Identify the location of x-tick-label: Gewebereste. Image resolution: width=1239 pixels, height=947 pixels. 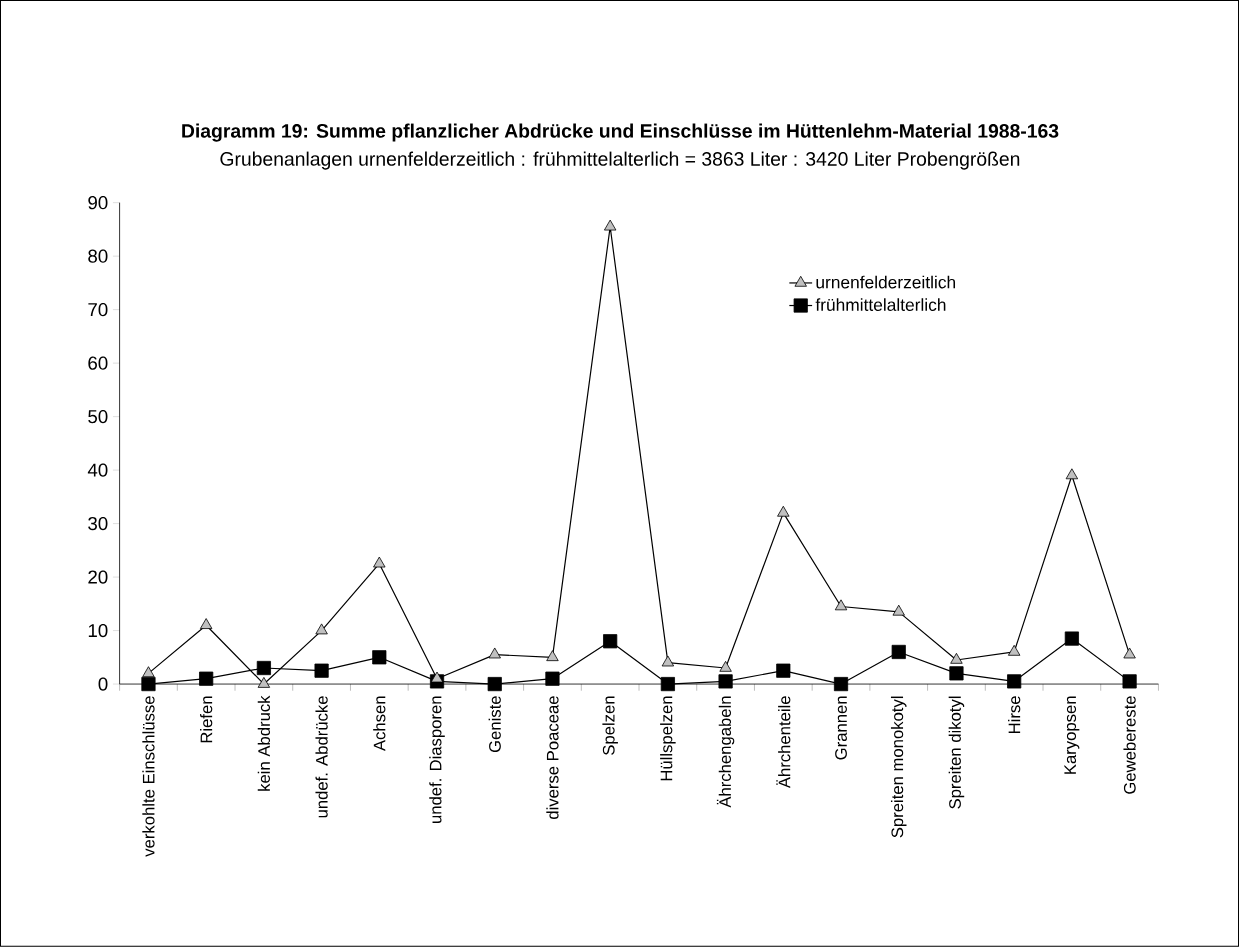
(1129, 745).